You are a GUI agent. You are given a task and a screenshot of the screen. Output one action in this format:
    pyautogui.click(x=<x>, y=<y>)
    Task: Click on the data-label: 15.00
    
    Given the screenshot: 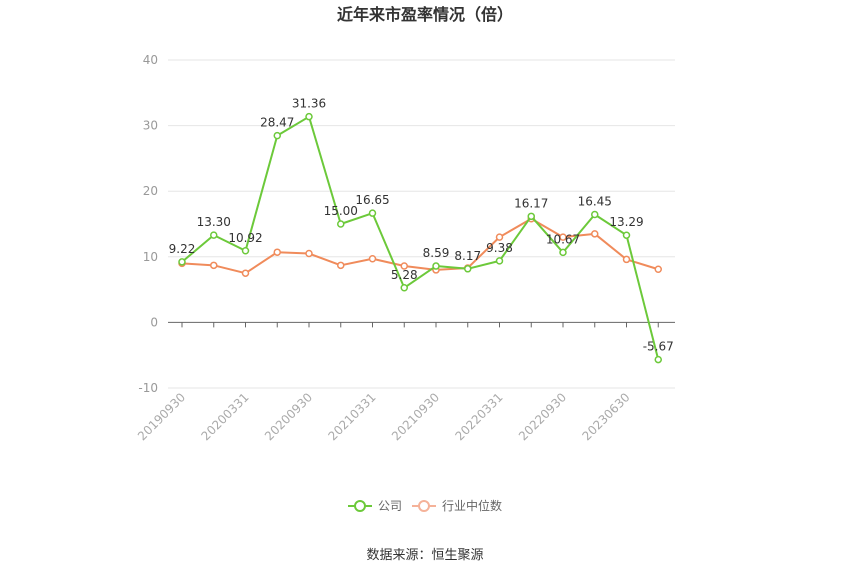 What is the action you would take?
    pyautogui.click(x=341, y=211)
    